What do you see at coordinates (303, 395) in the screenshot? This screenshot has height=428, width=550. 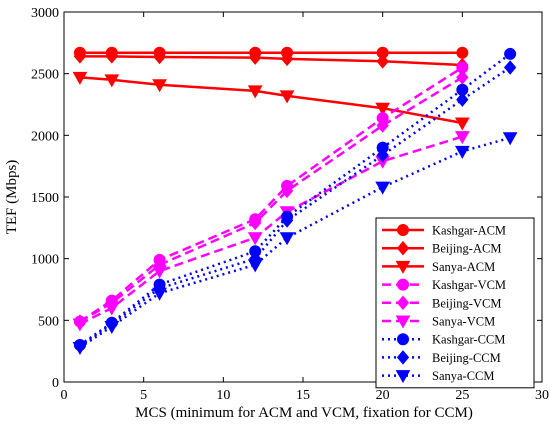 I see `x-tick-label: 15` at bounding box center [303, 395].